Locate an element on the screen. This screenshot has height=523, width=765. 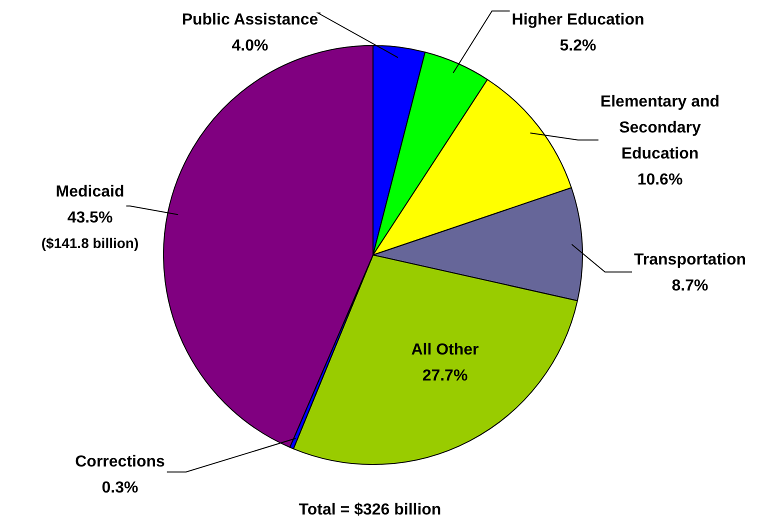
data-label: 4.0% is located at coordinates (250, 45).